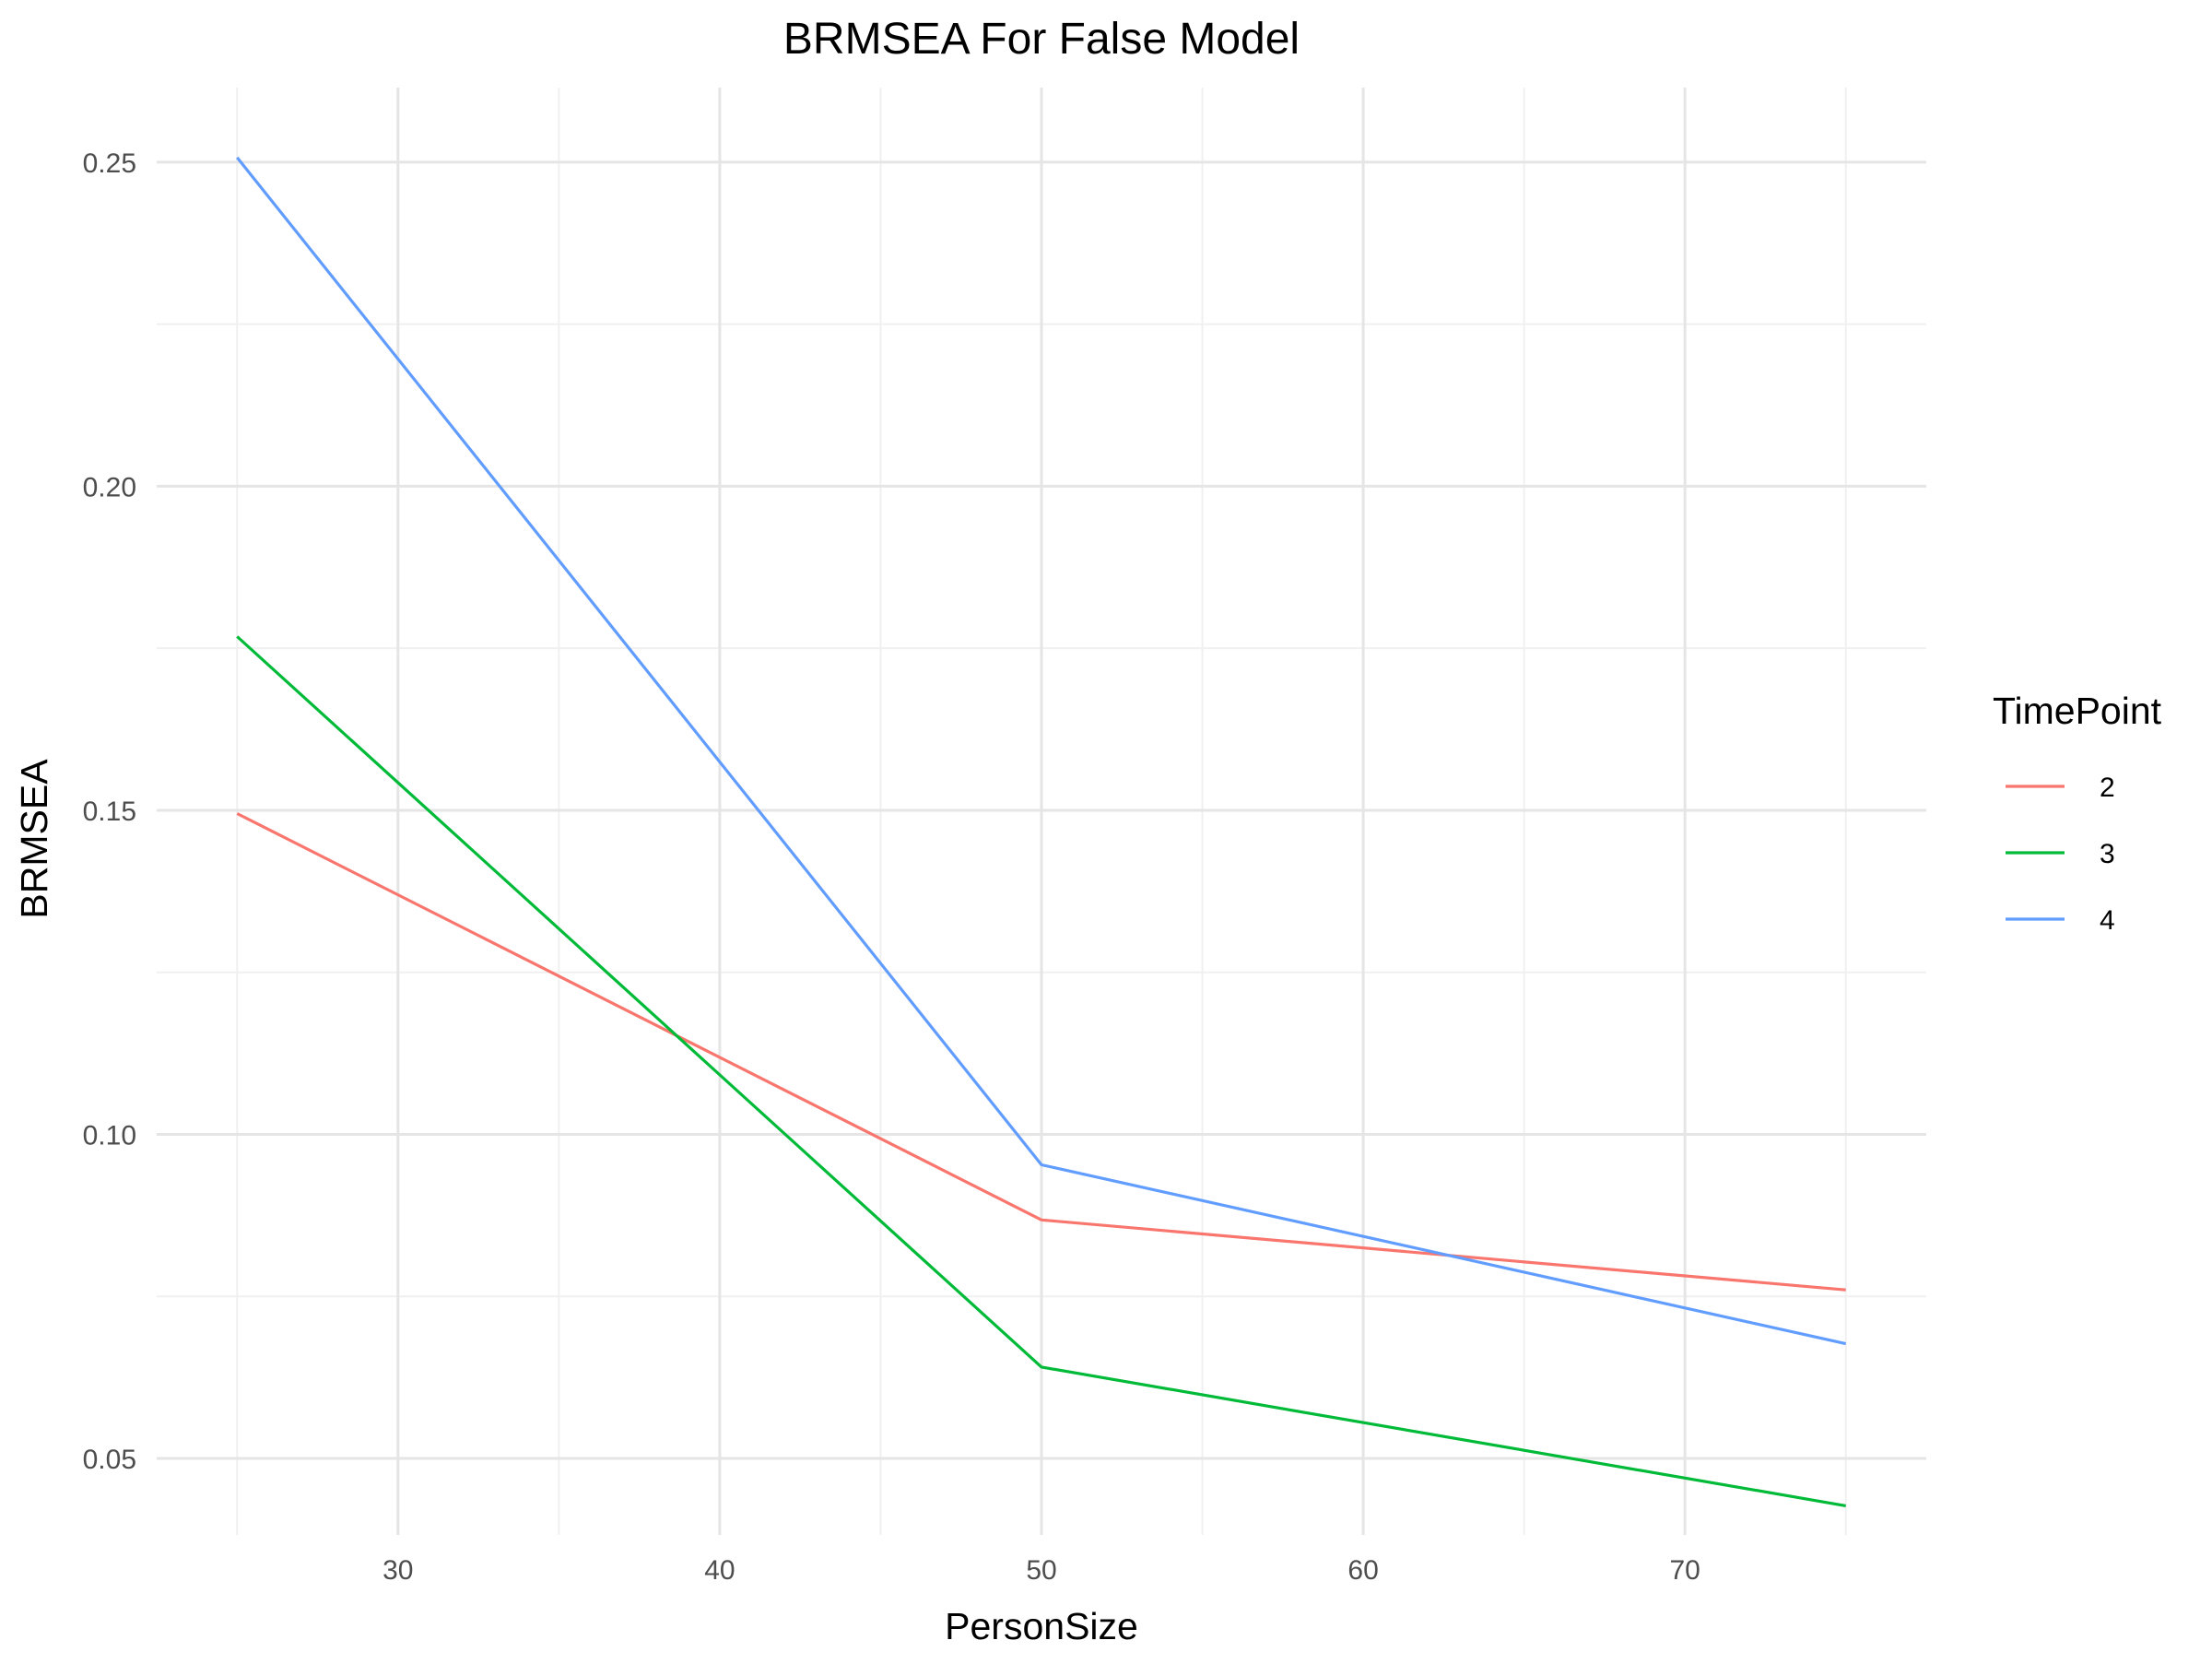 This screenshot has height=1664, width=2212. What do you see at coordinates (2060, 788) in the screenshot?
I see `legend-item-2: 2` at bounding box center [2060, 788].